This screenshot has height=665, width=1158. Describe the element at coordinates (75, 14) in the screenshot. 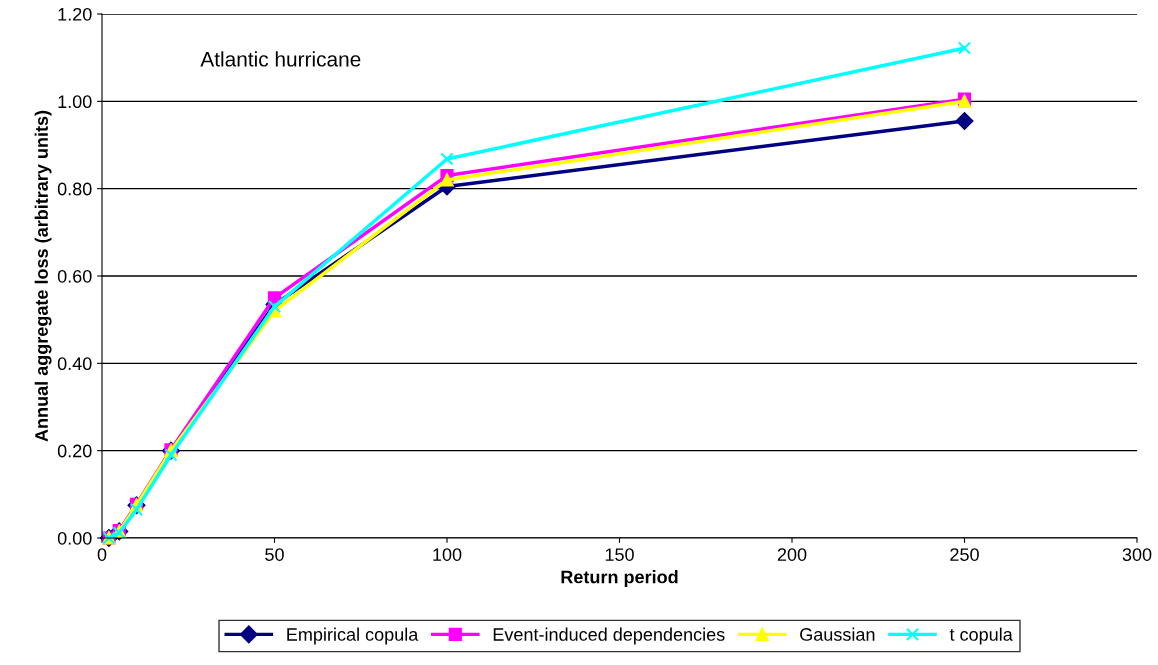

I see `y-tick-label: 1.20` at that location.